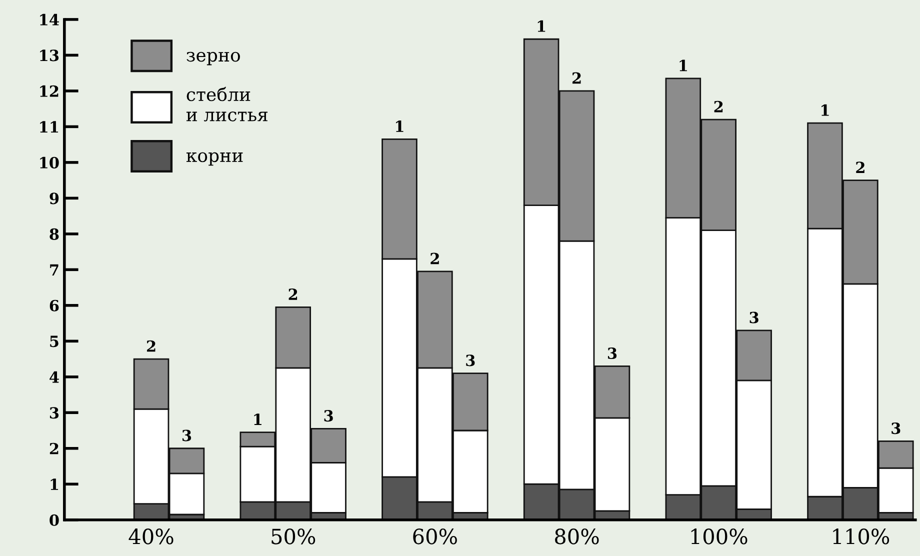  What do you see at coordinates (54, 306) in the screenshot?
I see `y-tick-label: 6` at bounding box center [54, 306].